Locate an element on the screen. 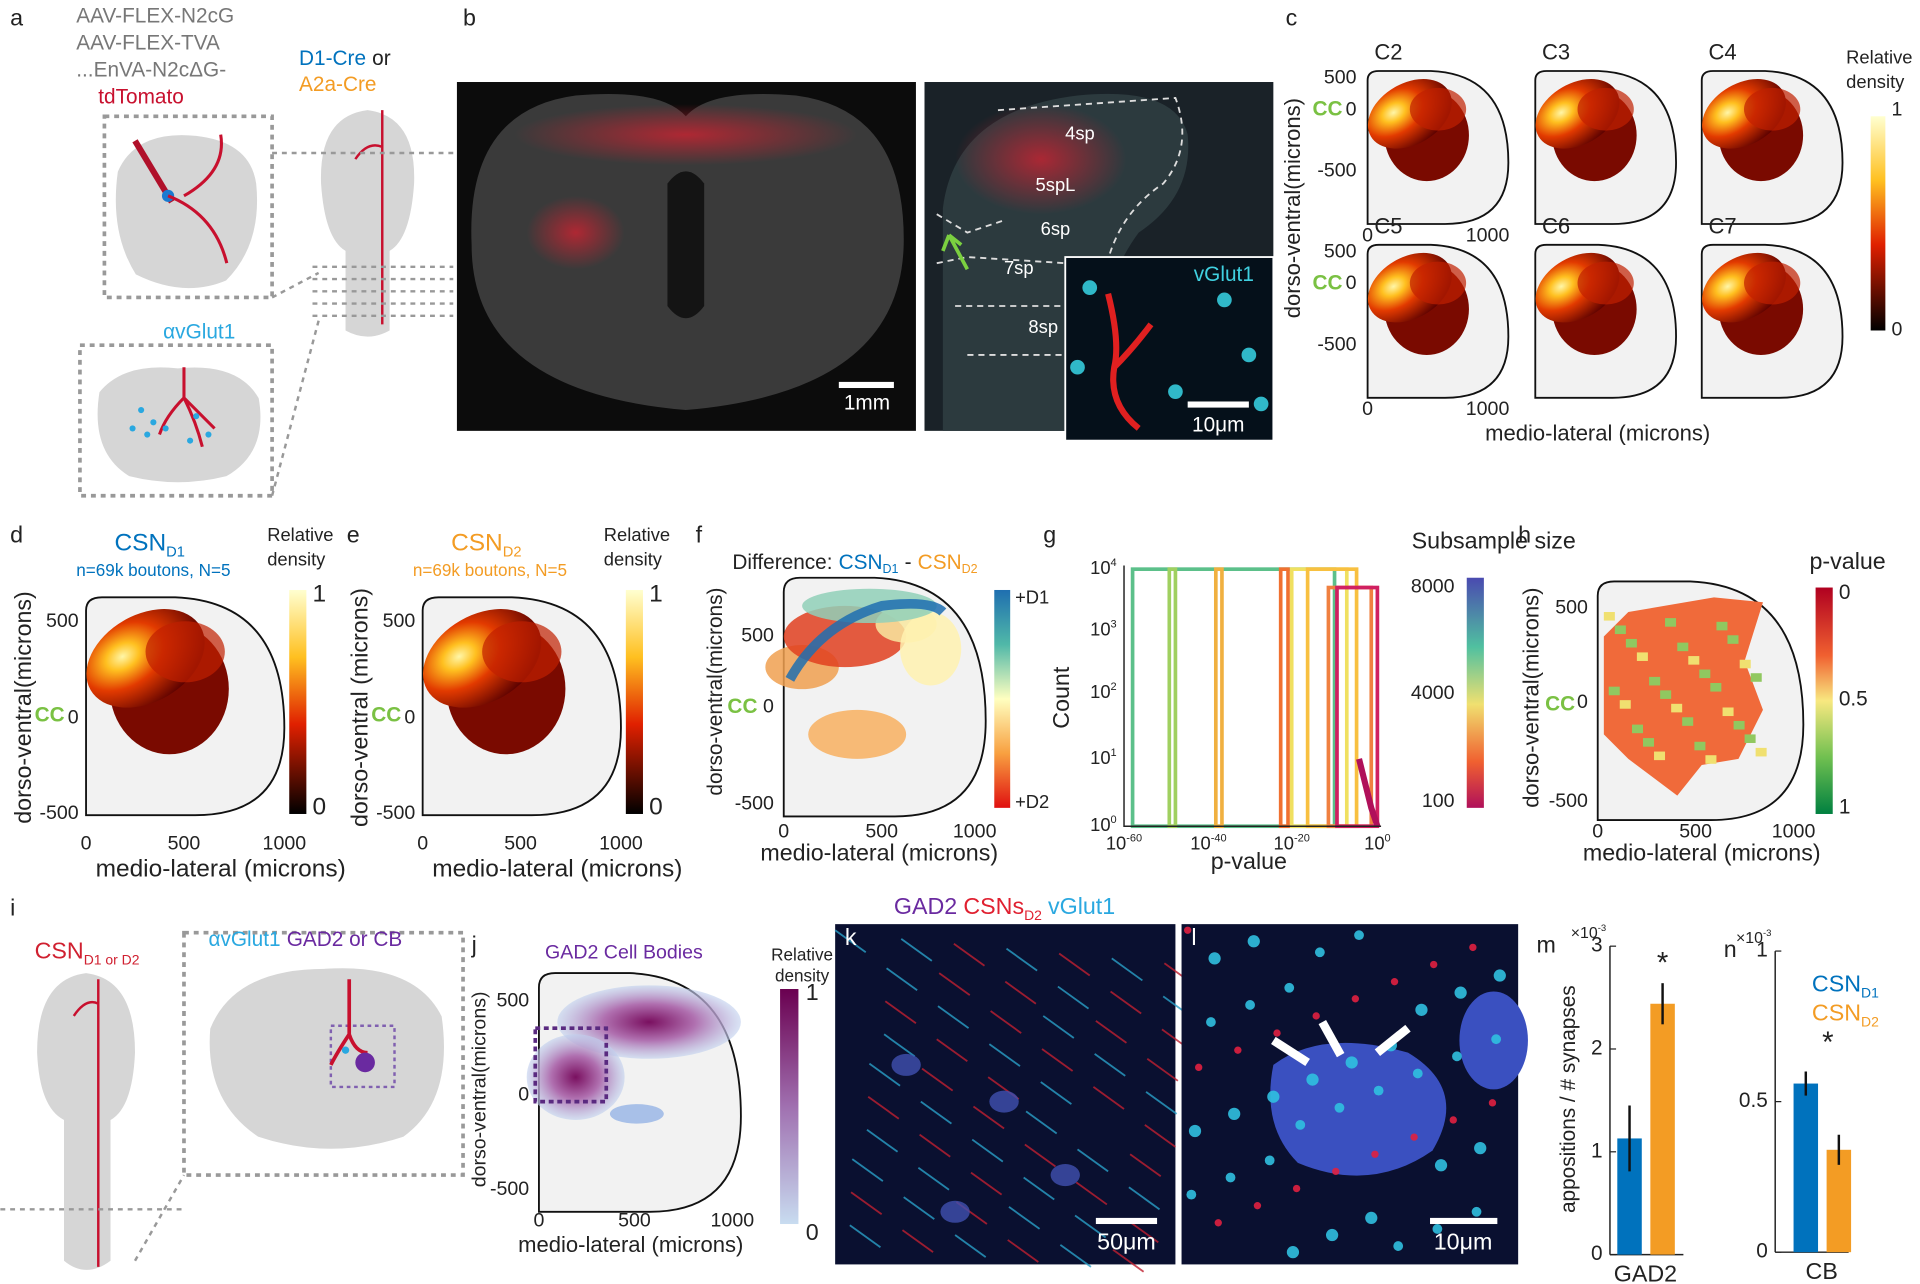 The width and height of the screenshot is (1920, 1284). arrow is located at coordinates (955, 252).